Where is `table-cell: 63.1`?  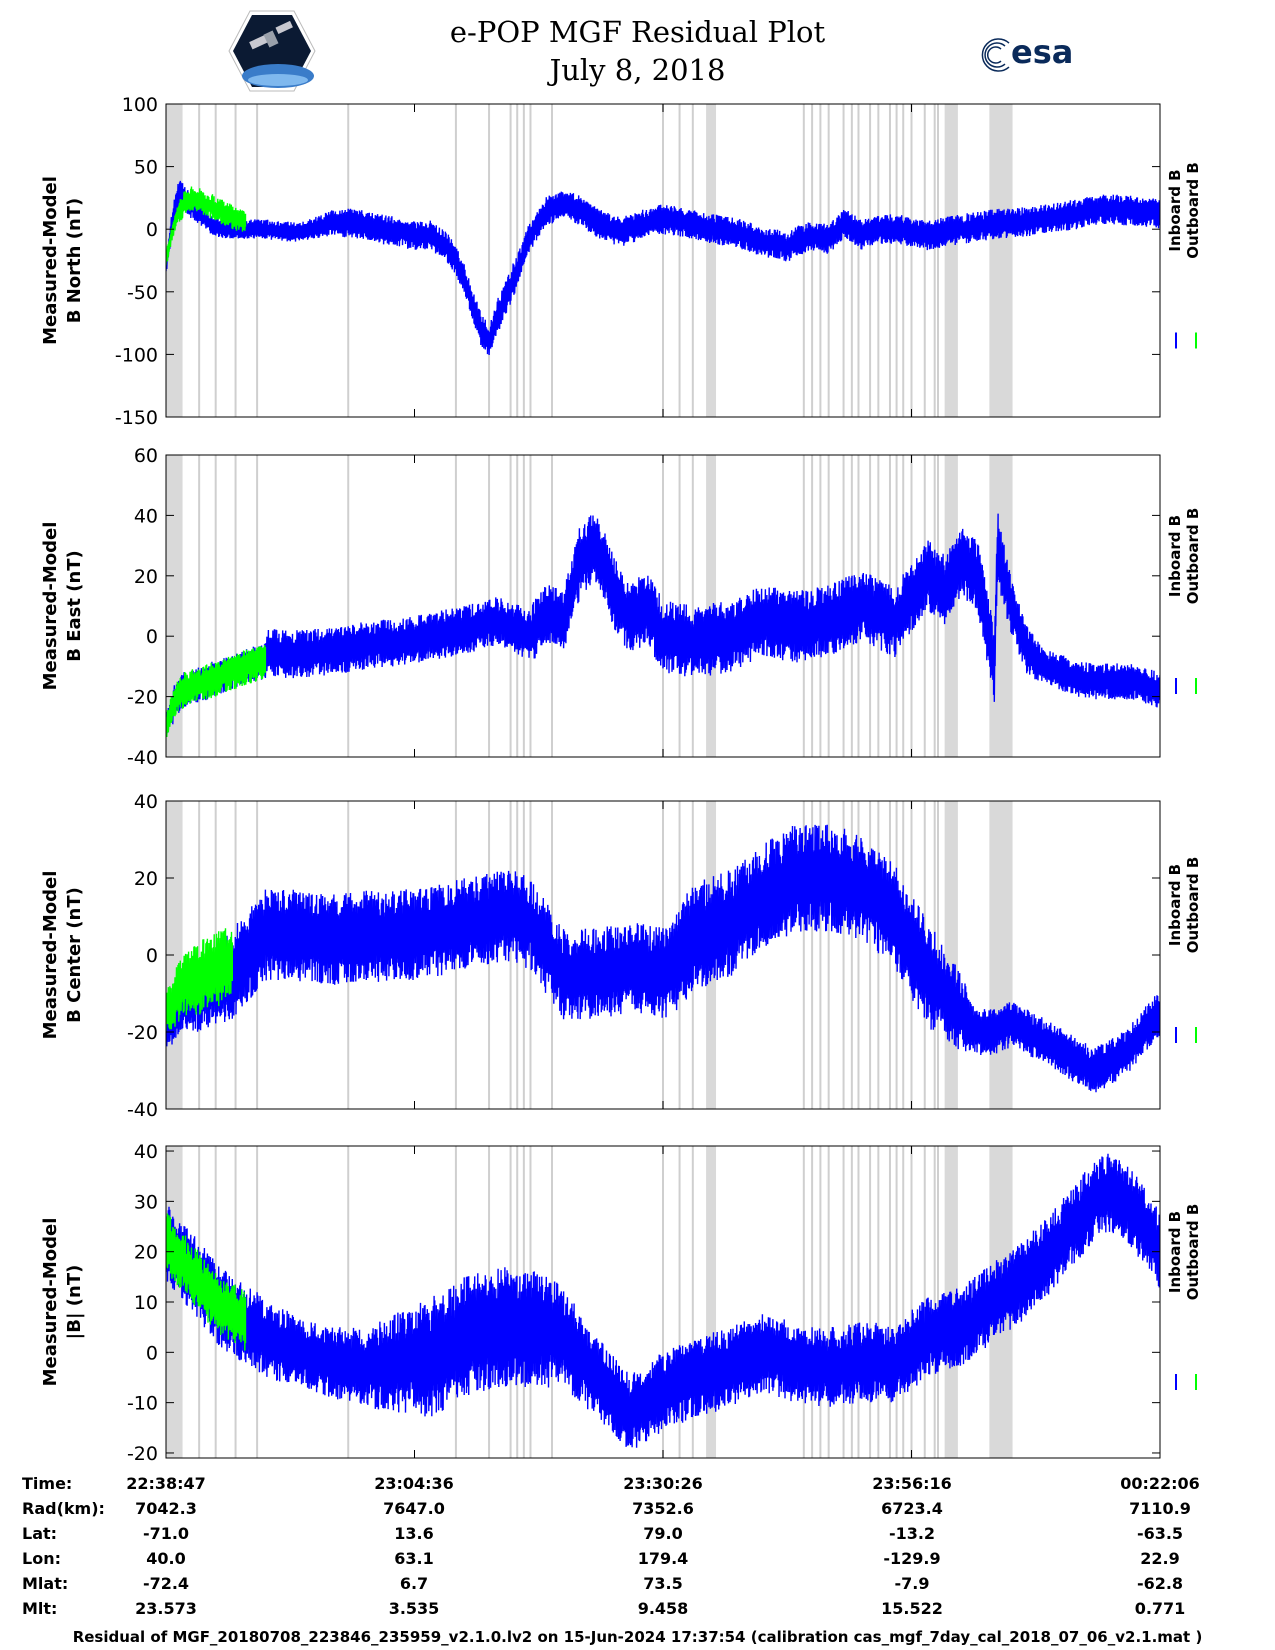
table-cell: 63.1 is located at coordinates (414, 1558).